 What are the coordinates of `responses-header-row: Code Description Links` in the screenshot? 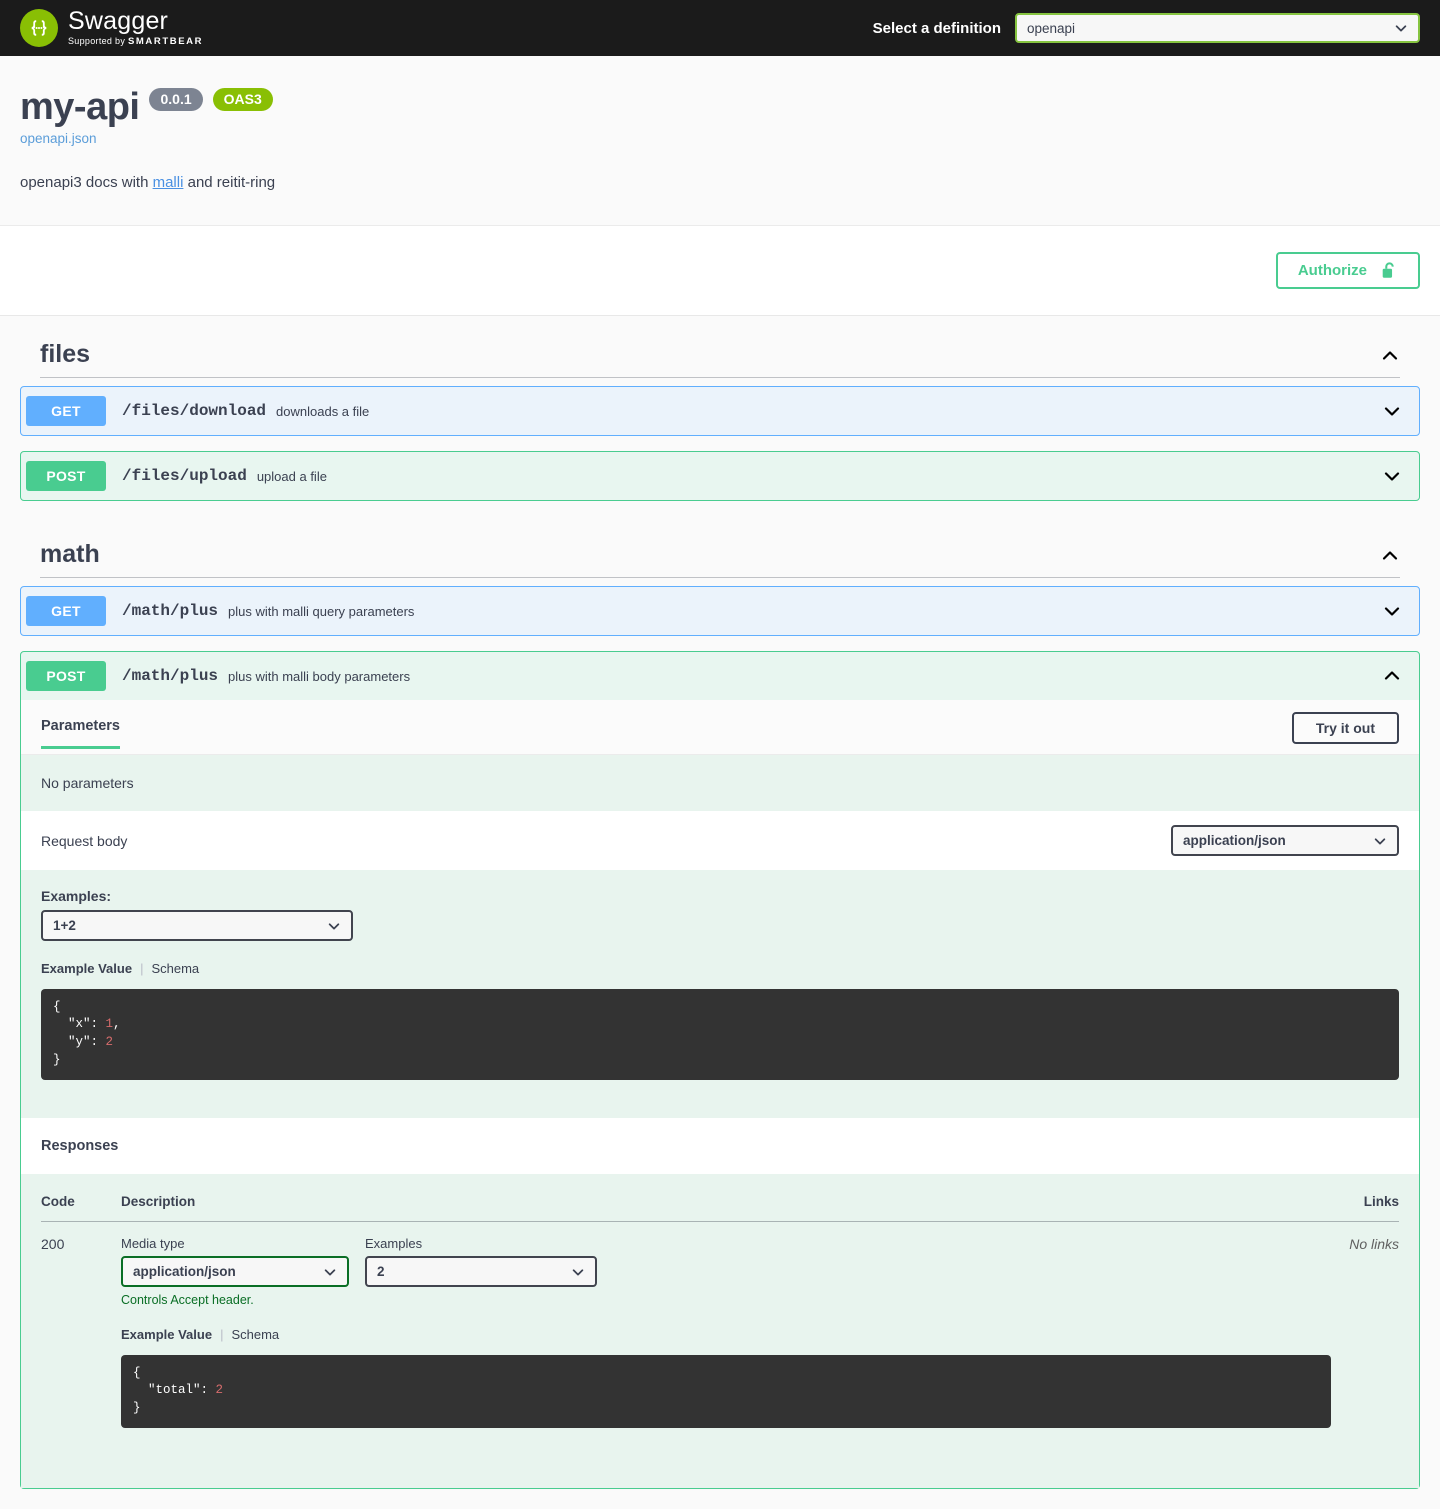 It's located at (720, 1208).